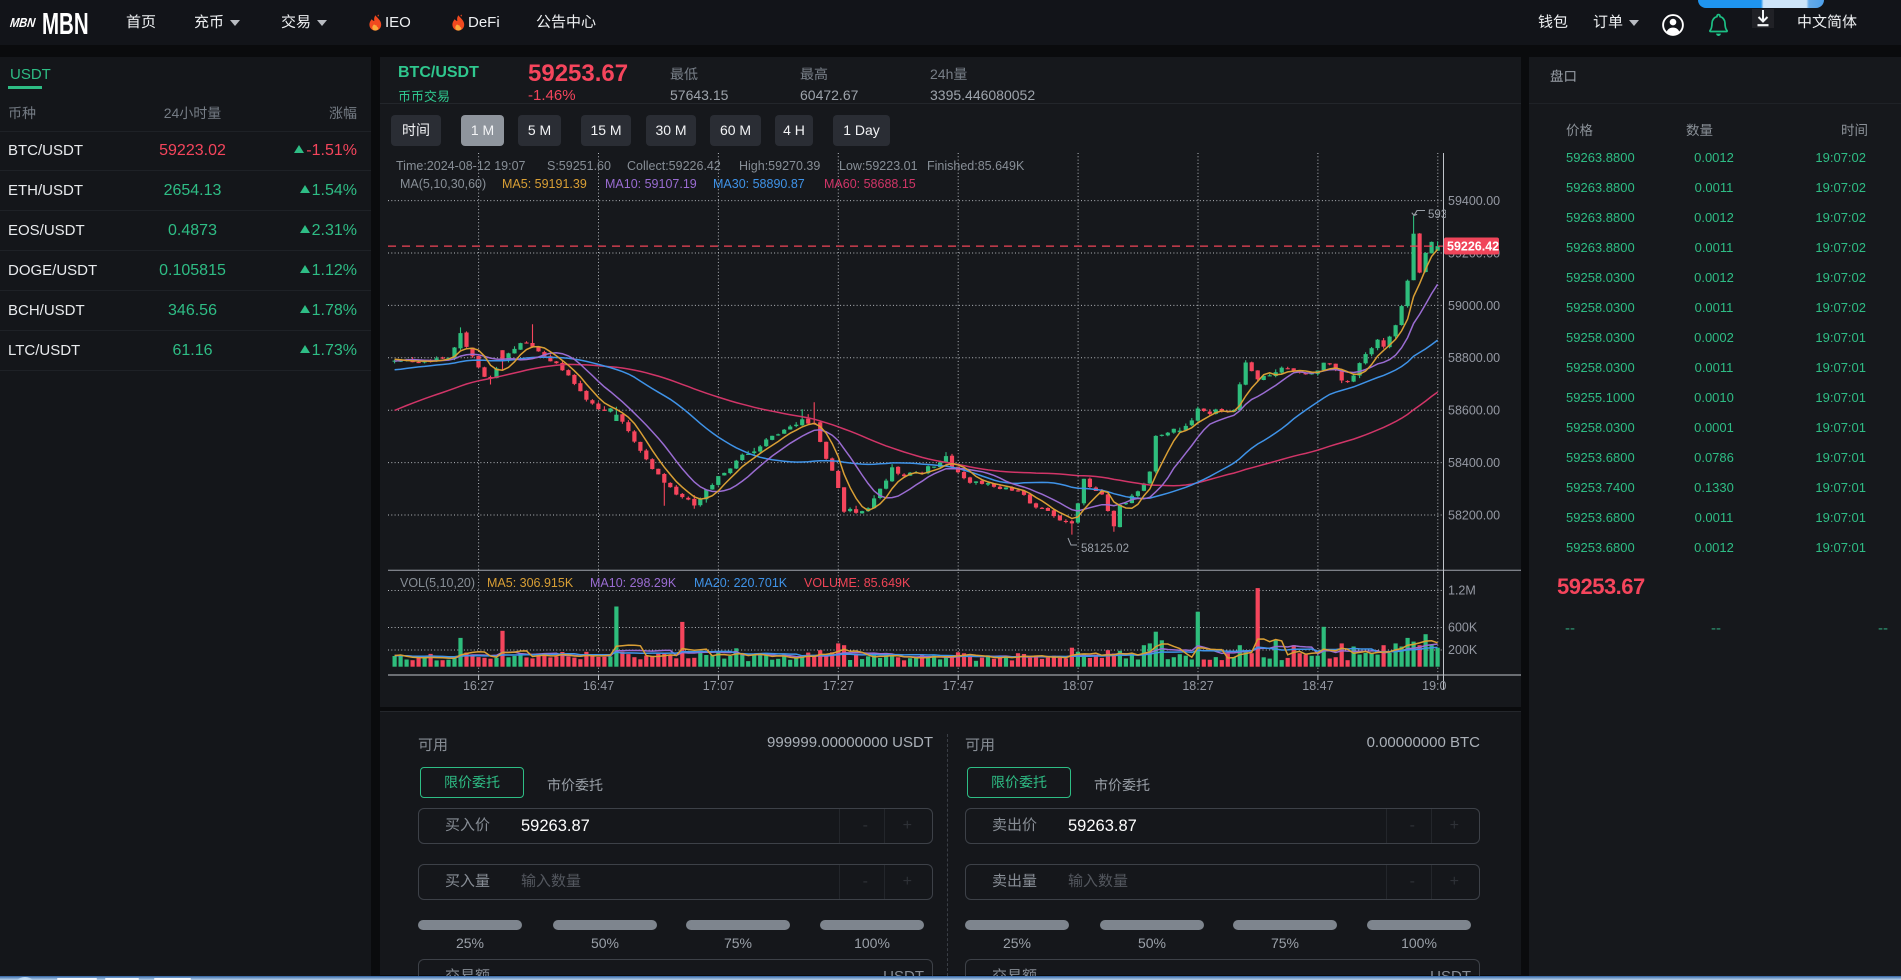  Describe the element at coordinates (1105, 549) in the screenshot. I see `svg-text: 58125.02` at that location.